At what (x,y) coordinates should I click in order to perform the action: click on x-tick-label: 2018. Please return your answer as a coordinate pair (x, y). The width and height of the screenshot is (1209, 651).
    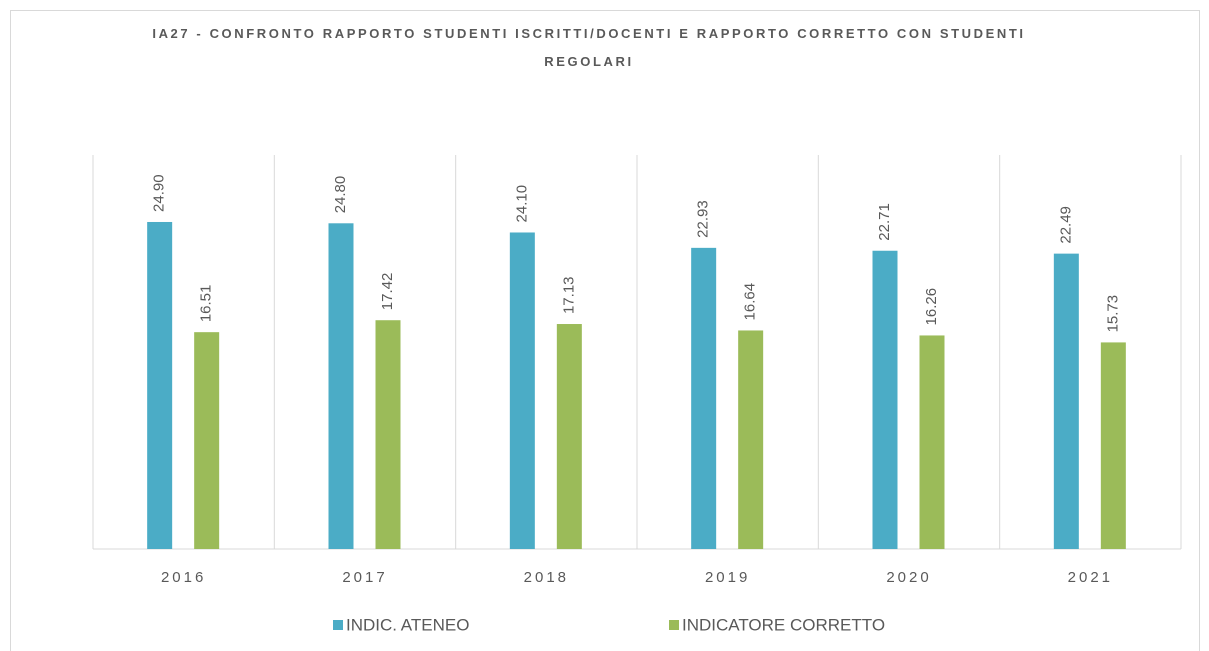
    Looking at the image, I should click on (546, 577).